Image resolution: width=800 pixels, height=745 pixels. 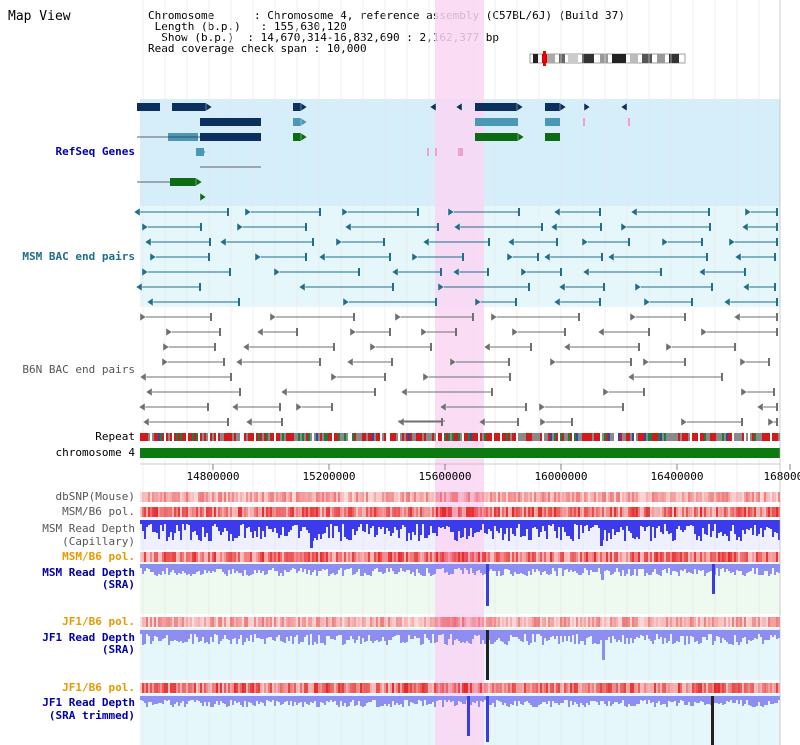 What do you see at coordinates (607, 58) in the screenshot?
I see `chromosome-ideogram` at bounding box center [607, 58].